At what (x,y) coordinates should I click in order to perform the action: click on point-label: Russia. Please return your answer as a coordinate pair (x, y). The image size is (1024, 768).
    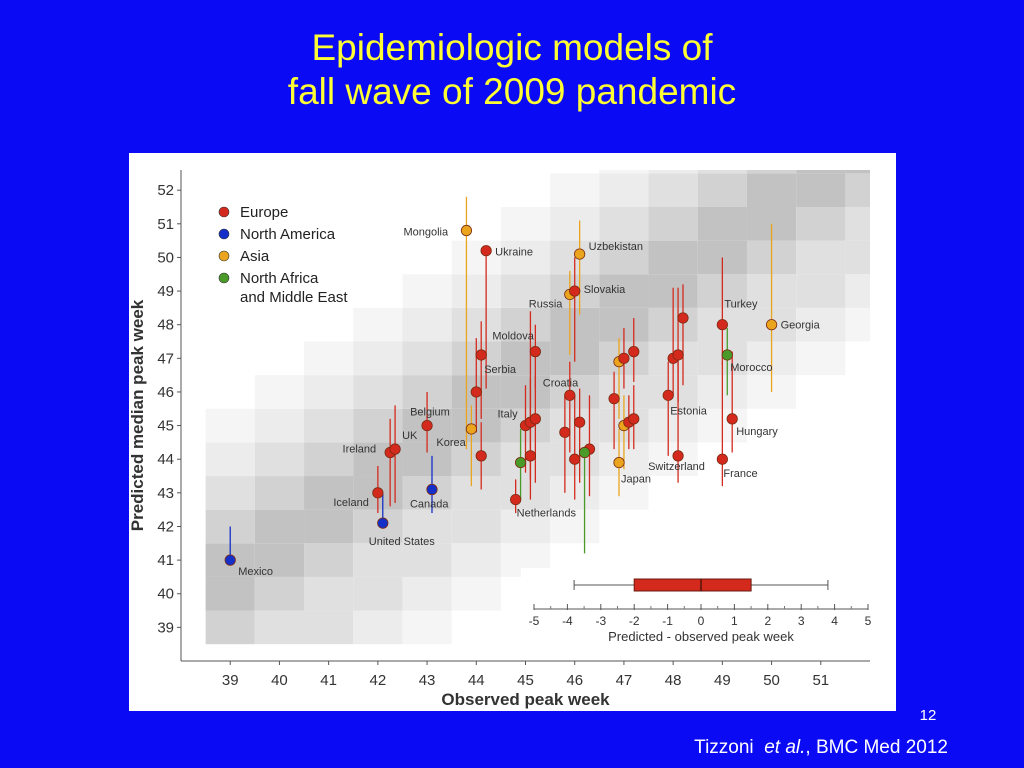
    Looking at the image, I should click on (546, 304).